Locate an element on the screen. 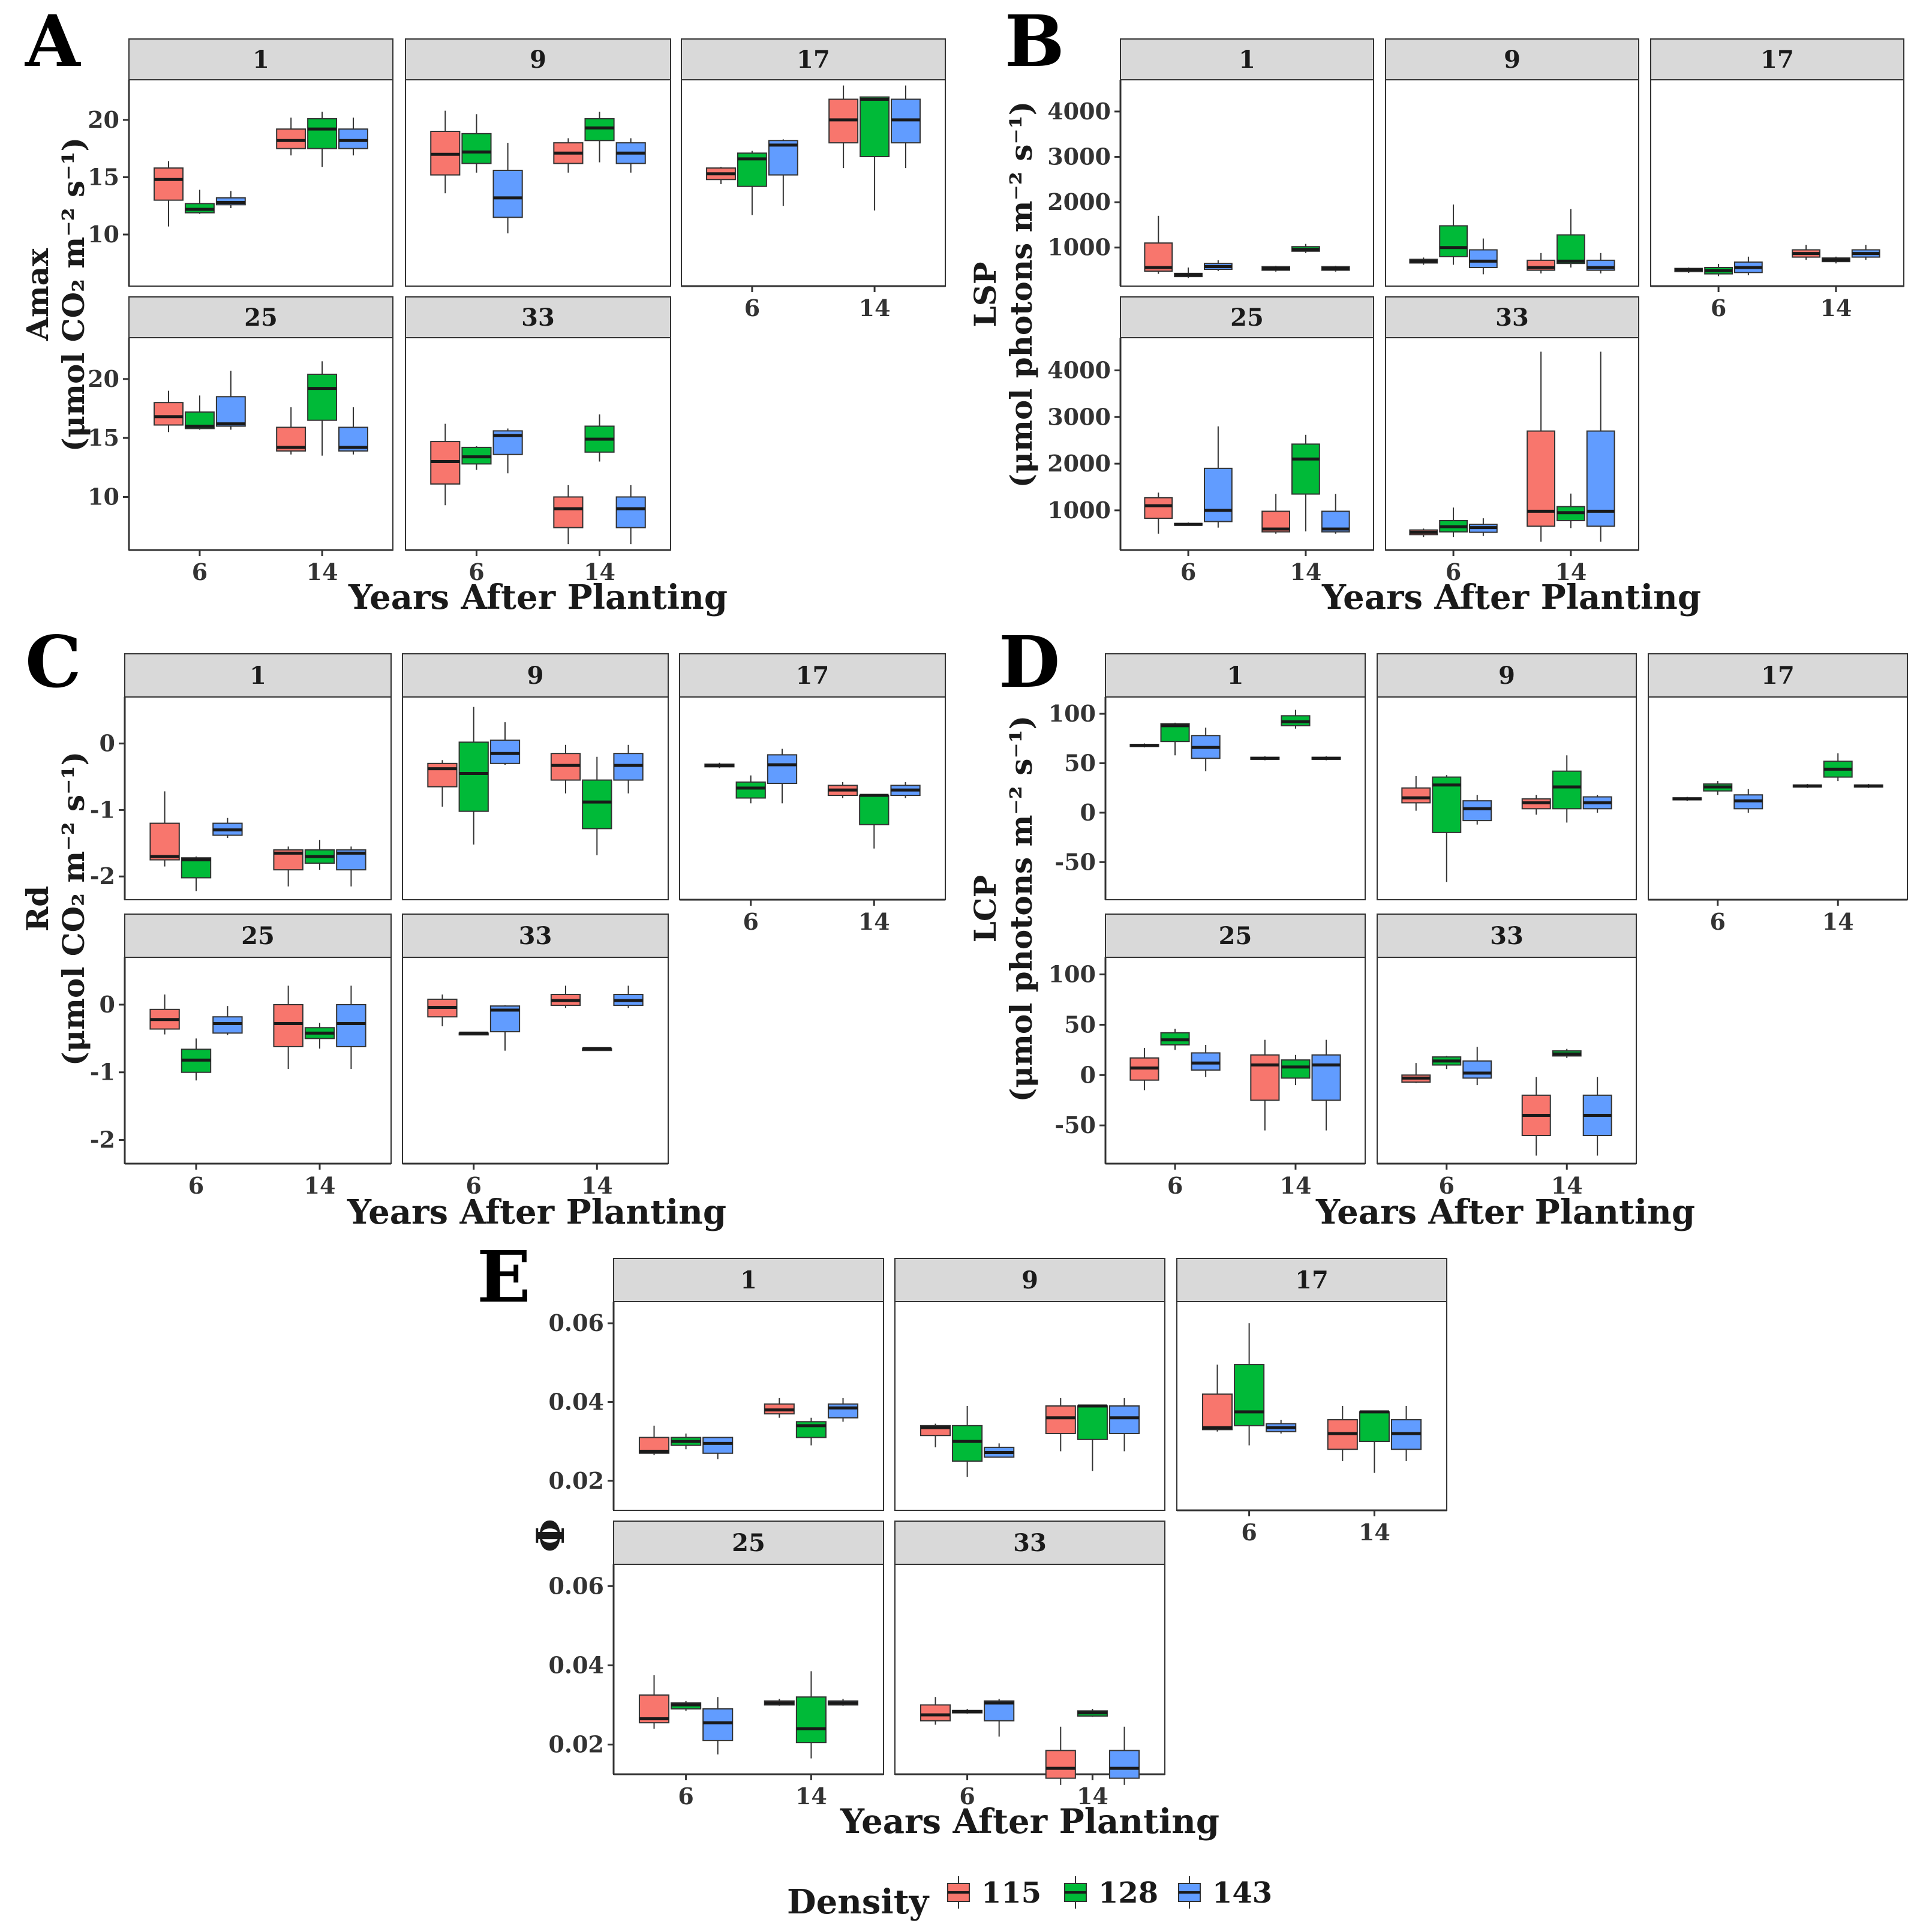  y-axis-title: LSP (μmol photons m⁻² s⁻¹) is located at coordinates (1003, 294).